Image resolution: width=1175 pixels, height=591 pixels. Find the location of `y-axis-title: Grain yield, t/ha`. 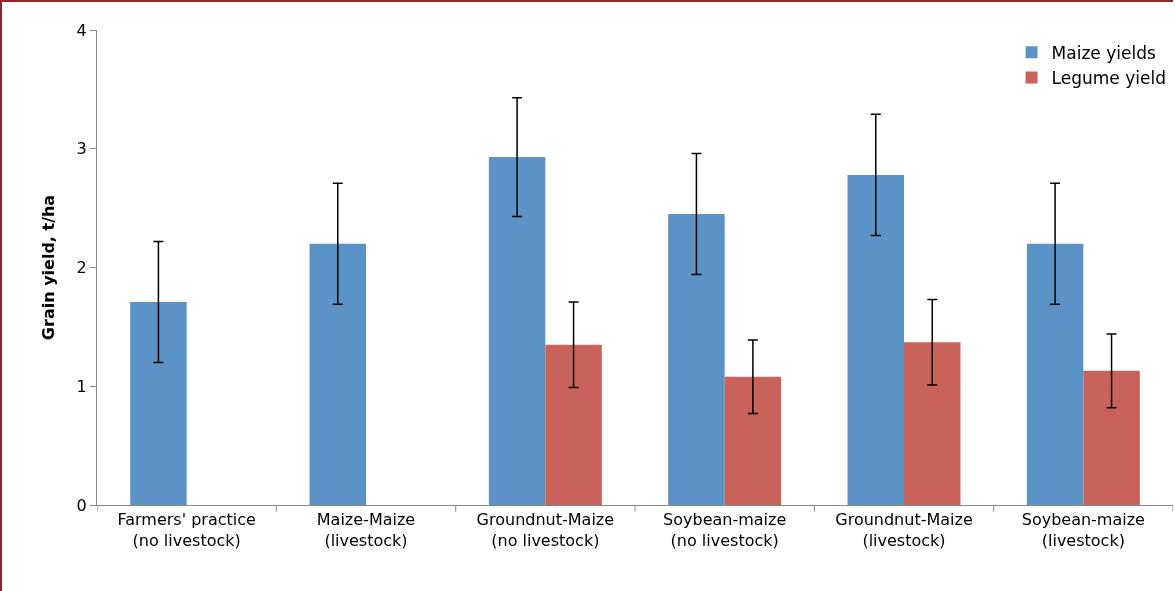

y-axis-title: Grain yield, t/ha is located at coordinates (48, 267).